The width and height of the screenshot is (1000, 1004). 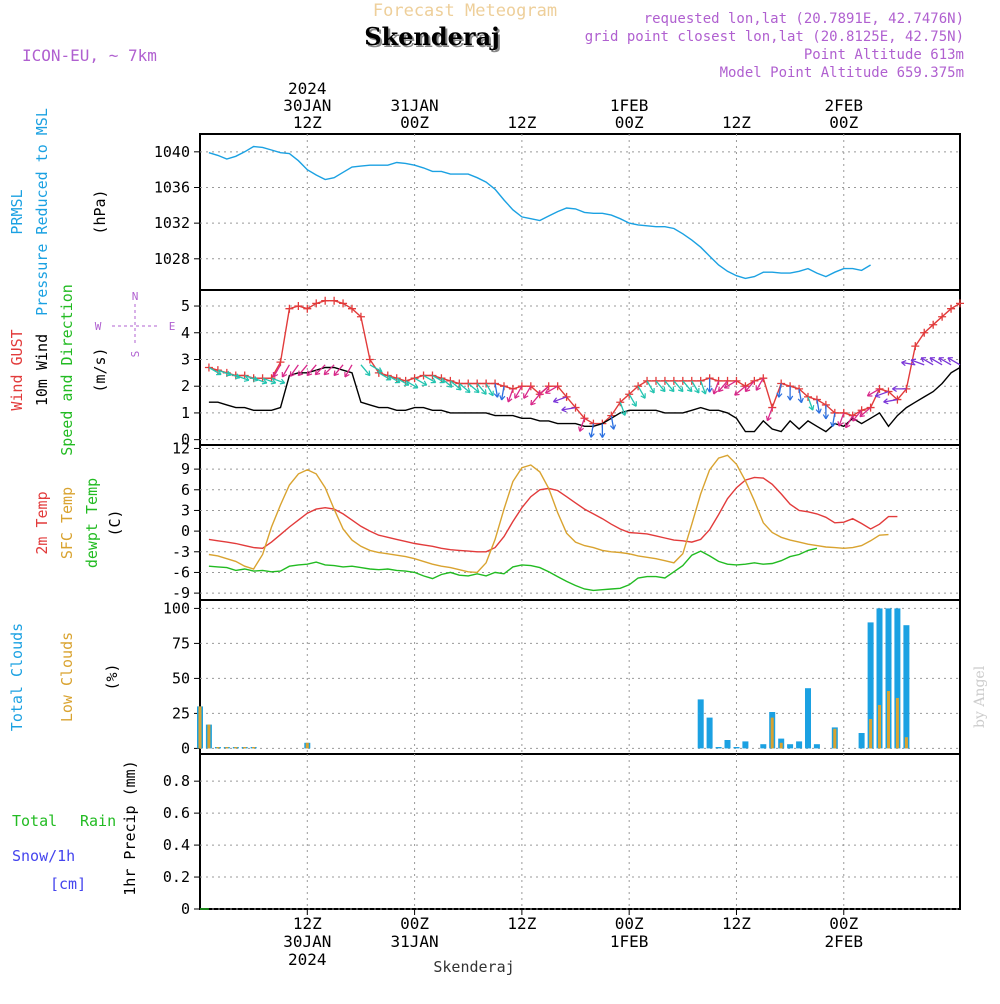 I want to click on y-tick-label: 25, so click(x=181, y=713).